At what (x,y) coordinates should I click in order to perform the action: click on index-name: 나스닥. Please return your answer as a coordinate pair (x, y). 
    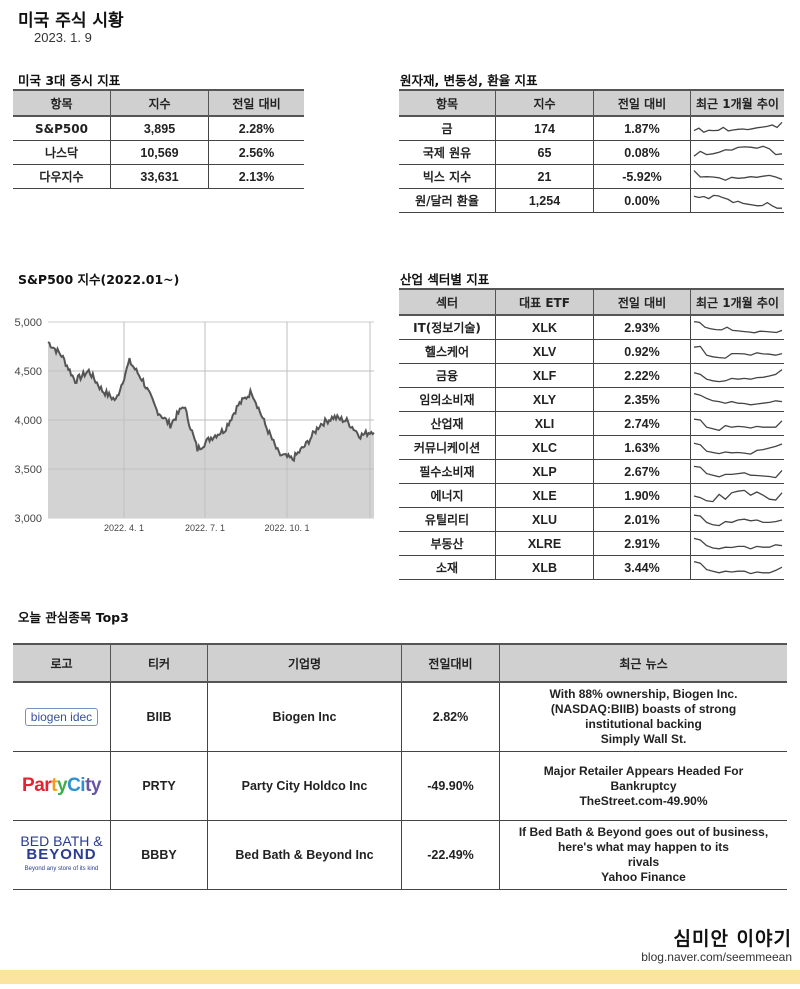
    Looking at the image, I should click on (62, 152).